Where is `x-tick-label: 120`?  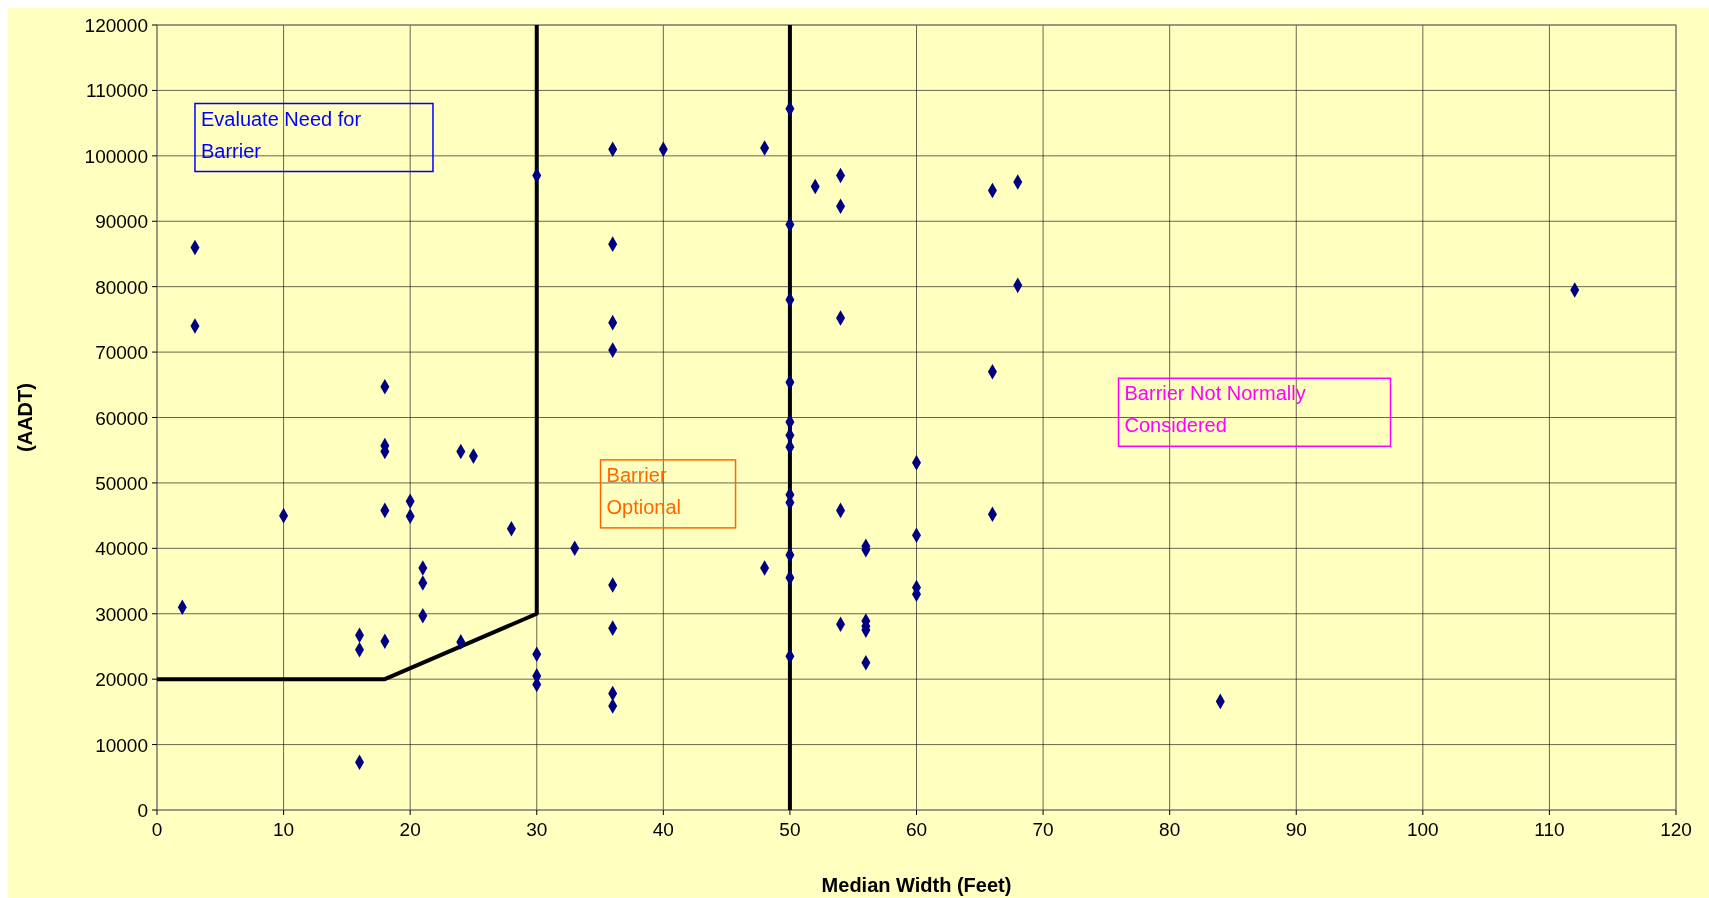
x-tick-label: 120 is located at coordinates (1676, 829).